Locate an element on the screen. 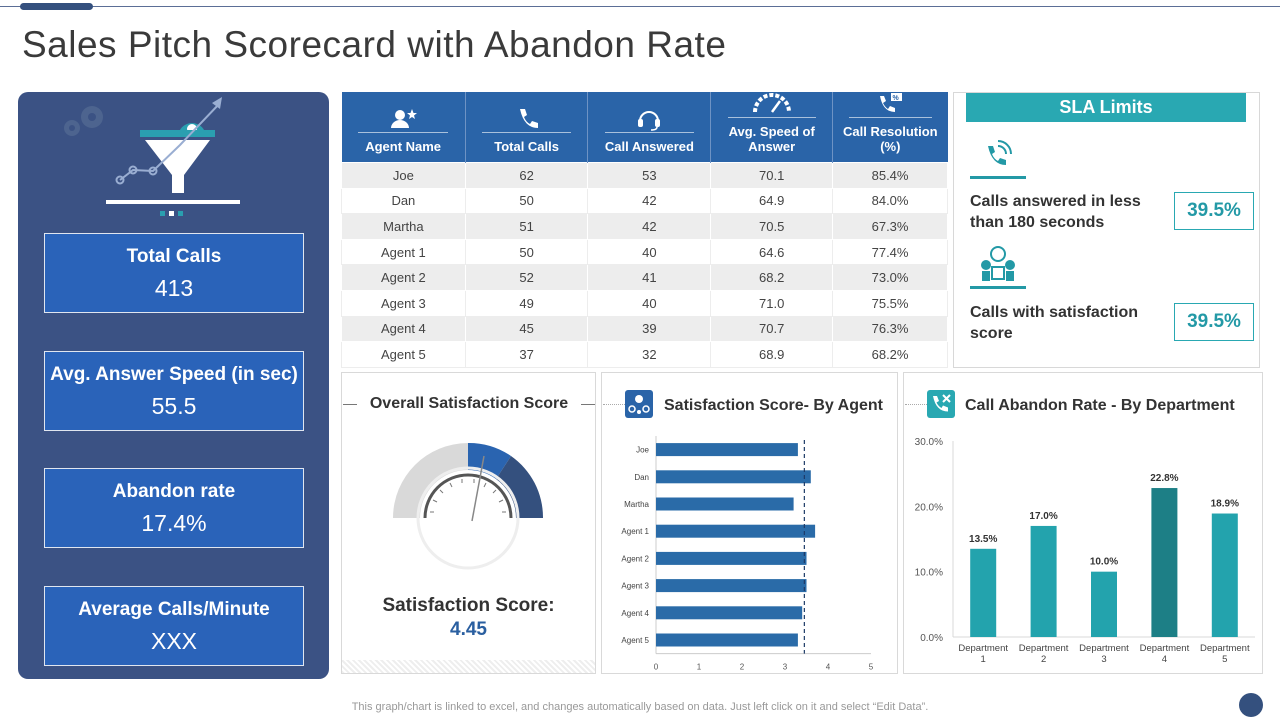 The image size is (1280, 720). table-cell: 67.3% is located at coordinates (890, 226).